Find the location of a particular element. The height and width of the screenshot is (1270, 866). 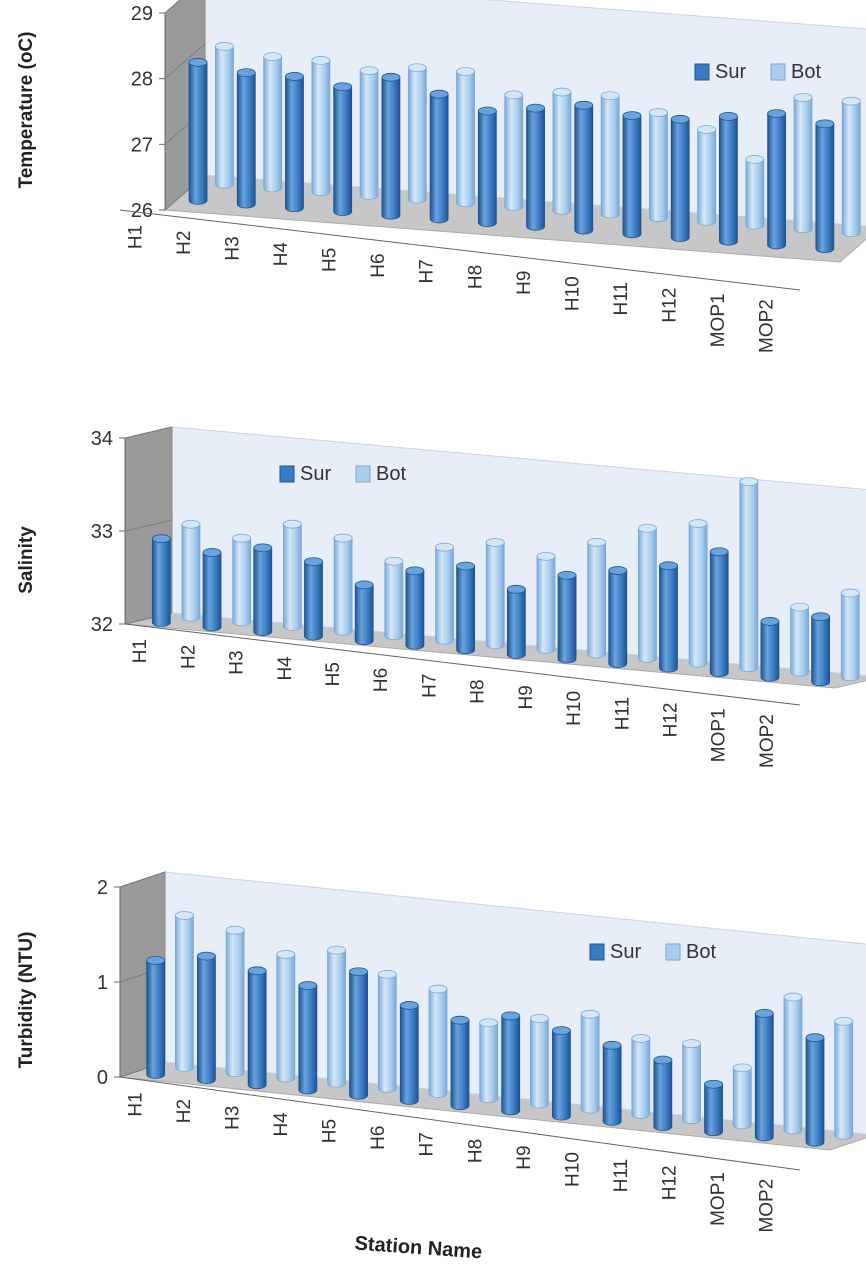

bar-bot-h12 is located at coordinates (749, 575).